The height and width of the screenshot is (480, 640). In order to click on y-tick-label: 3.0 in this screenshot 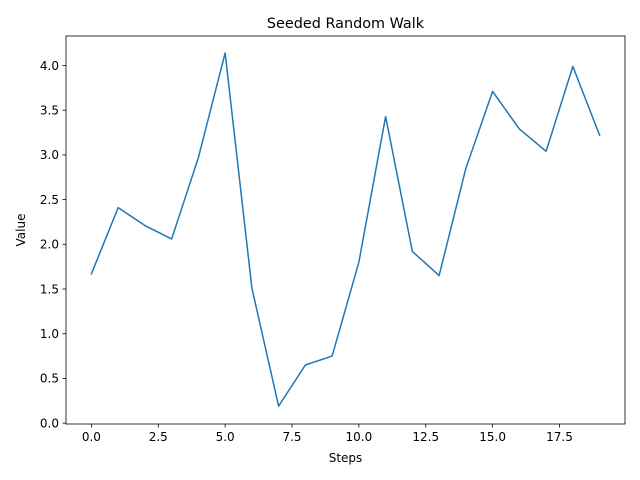, I will do `click(49, 155)`.